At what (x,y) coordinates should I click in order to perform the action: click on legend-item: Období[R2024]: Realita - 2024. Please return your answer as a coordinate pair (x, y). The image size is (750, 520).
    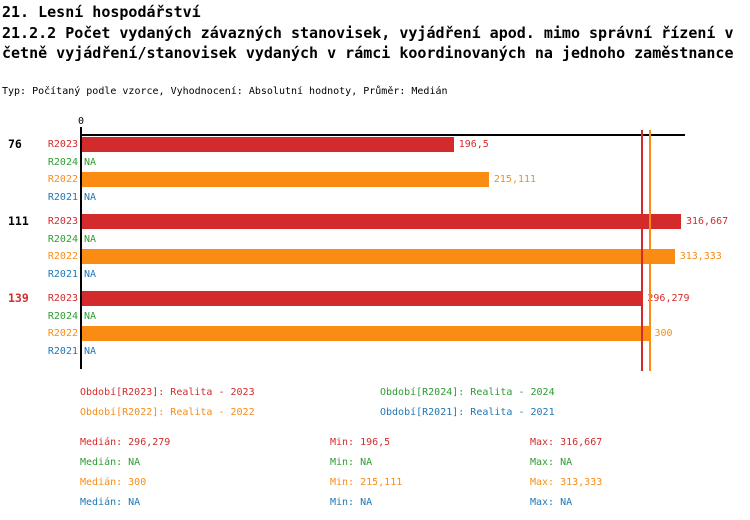
    Looking at the image, I should click on (467, 392).